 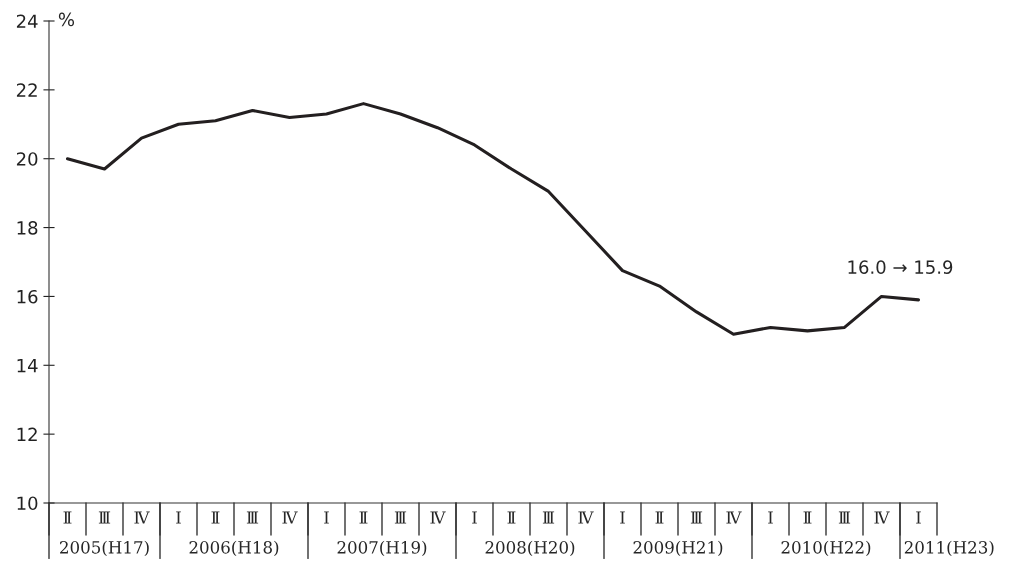 I want to click on y-tick-label: 16, so click(x=27, y=296).